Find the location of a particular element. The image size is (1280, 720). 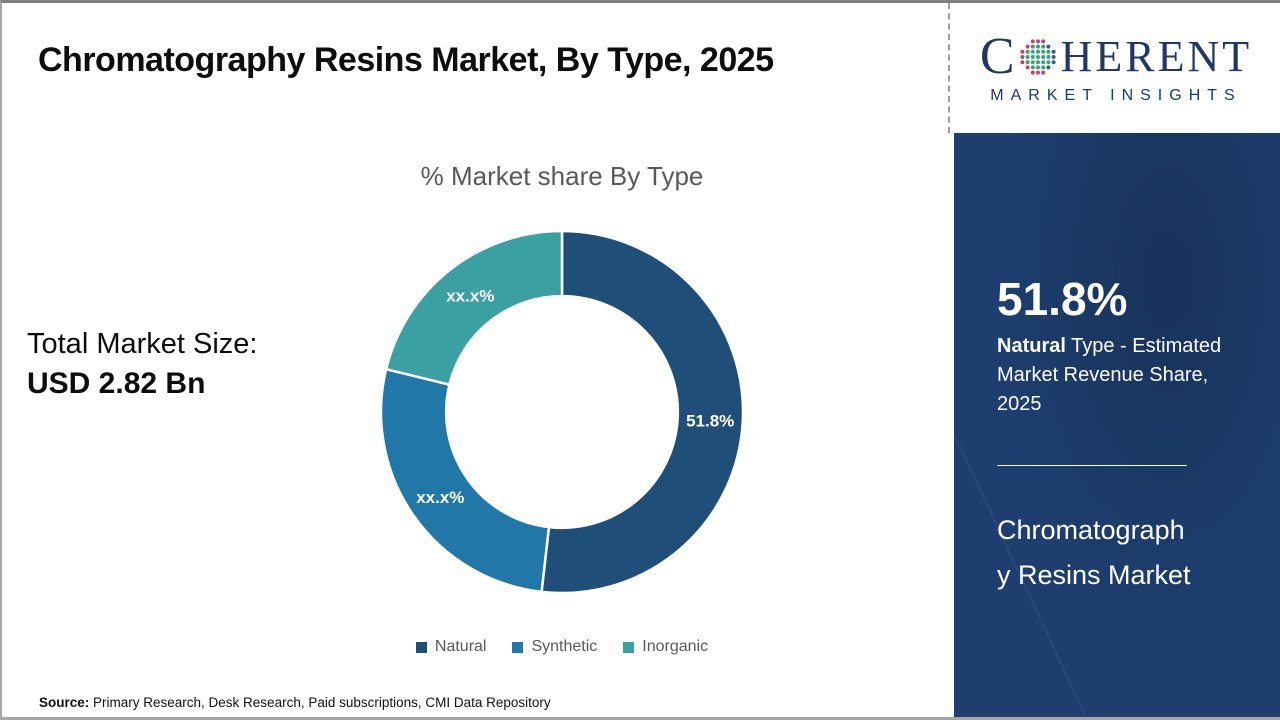

slice-label-inorganic: xx.x% is located at coordinates (470, 295).